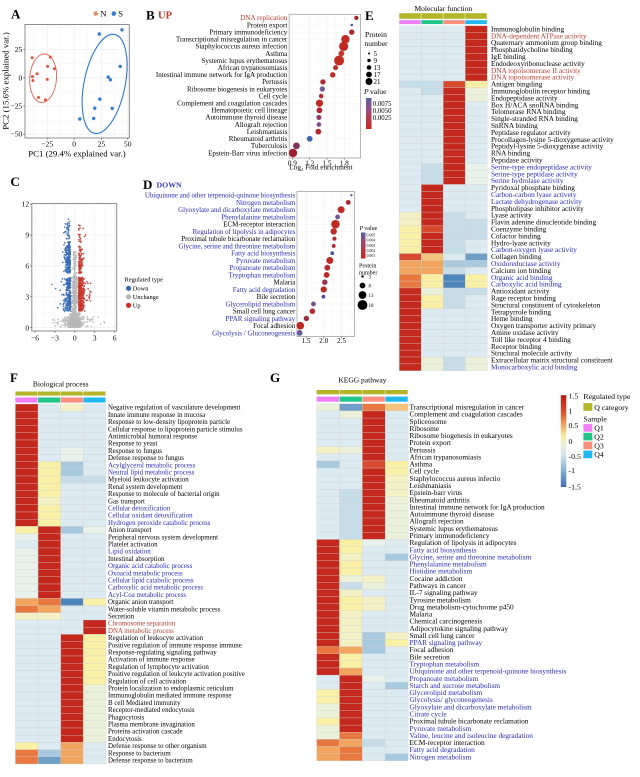  What do you see at coordinates (443, 549) in the screenshot?
I see `svg-text: Fatty acid biosynthesis` at bounding box center [443, 549].